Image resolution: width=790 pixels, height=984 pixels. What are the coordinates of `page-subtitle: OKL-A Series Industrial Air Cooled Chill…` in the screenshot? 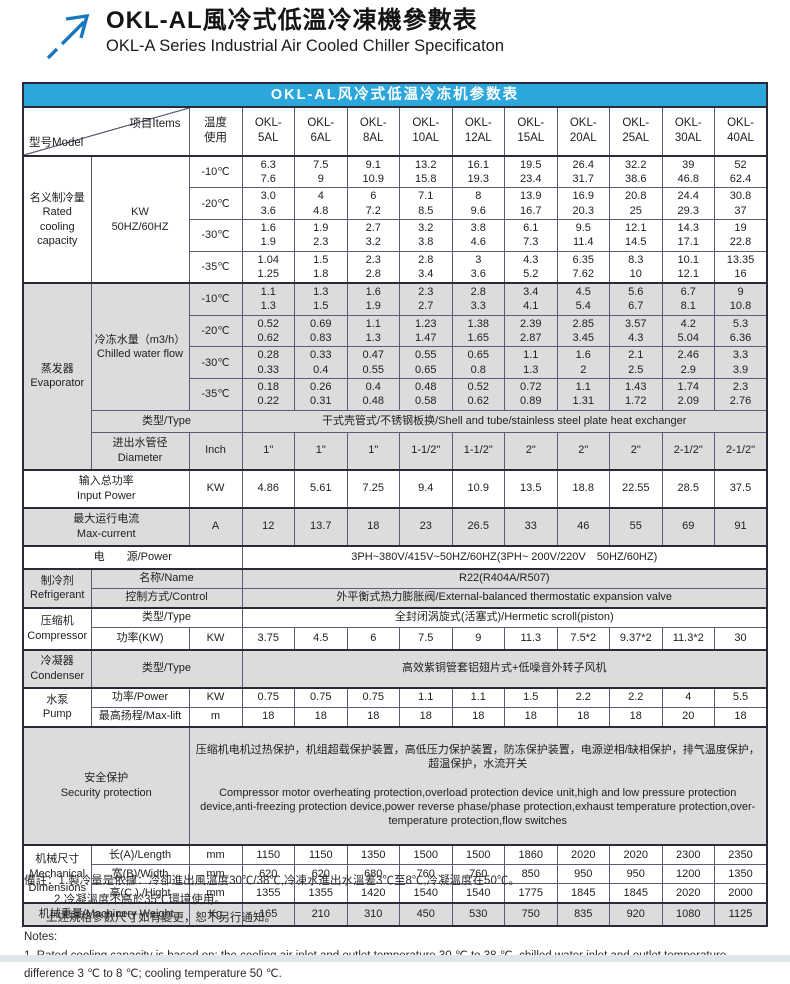 It's located at (305, 46).